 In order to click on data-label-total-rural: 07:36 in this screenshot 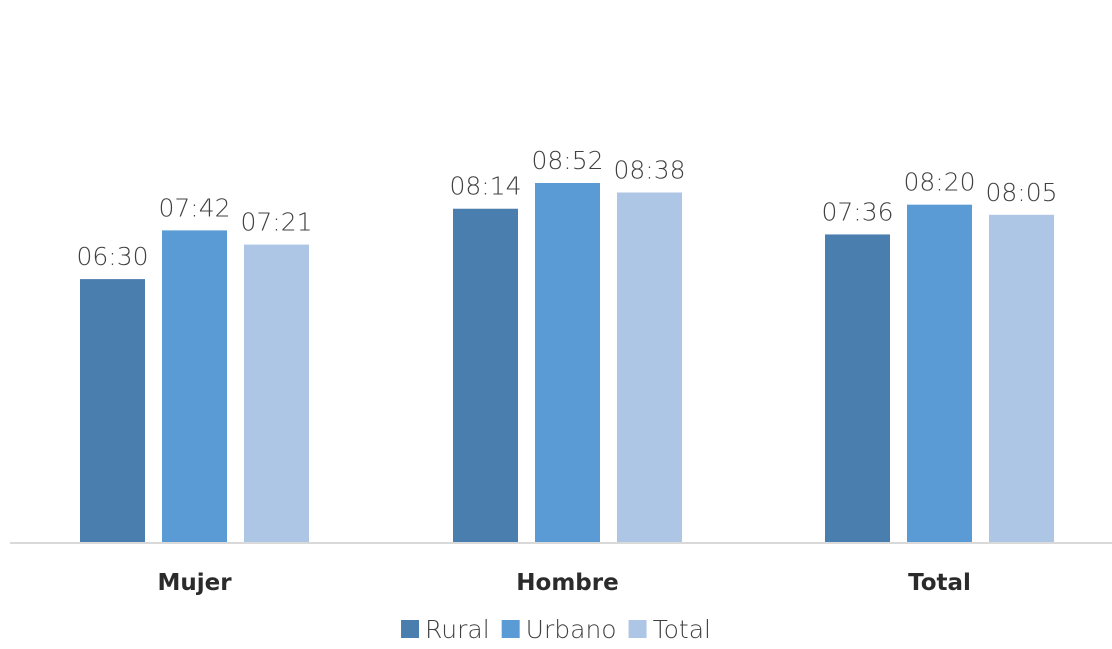, I will do `click(857, 211)`.